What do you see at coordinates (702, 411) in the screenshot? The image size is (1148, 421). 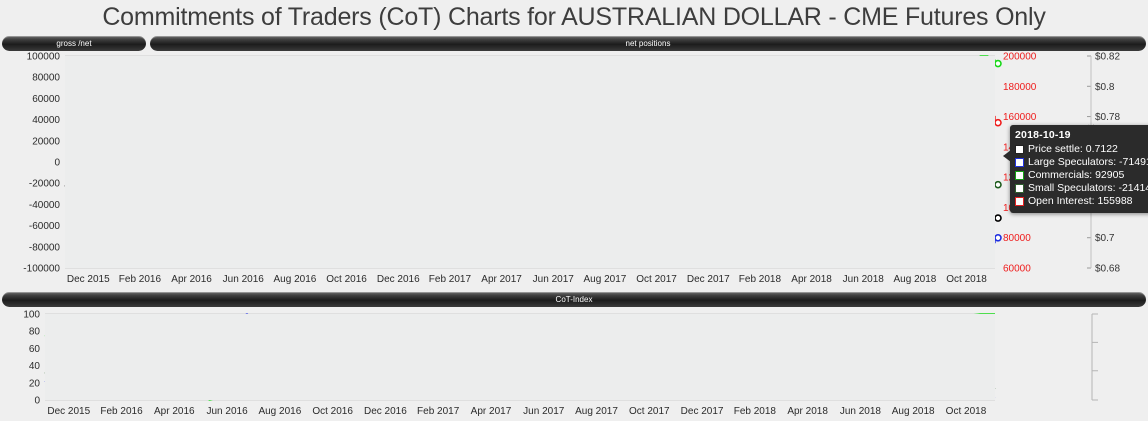 I see `cot-x-axis-tick: Dec 2017` at bounding box center [702, 411].